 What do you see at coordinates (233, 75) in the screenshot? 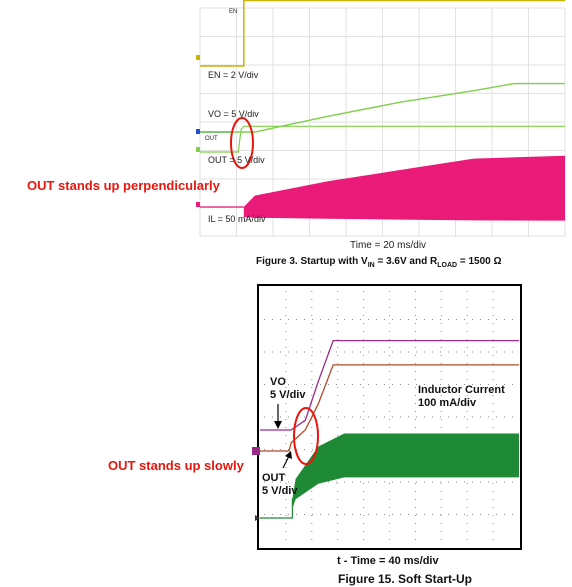
I see `en-scale-label: EN = 2 V/div` at bounding box center [233, 75].